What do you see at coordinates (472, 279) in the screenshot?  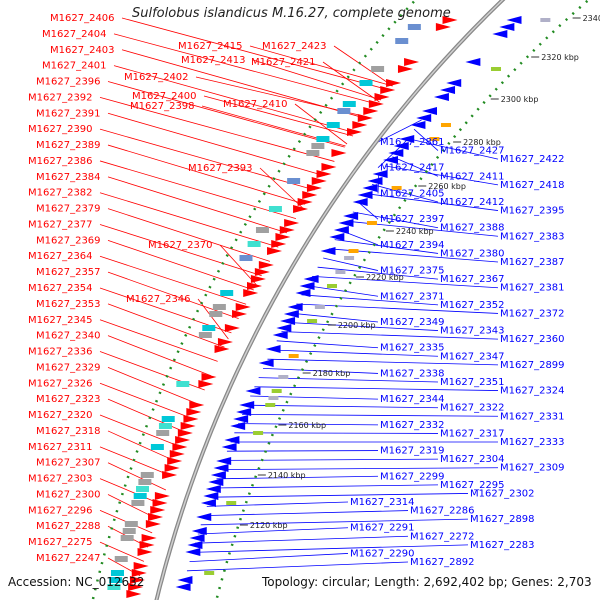 I see `right-gene-label: M1627_2367` at bounding box center [472, 279].